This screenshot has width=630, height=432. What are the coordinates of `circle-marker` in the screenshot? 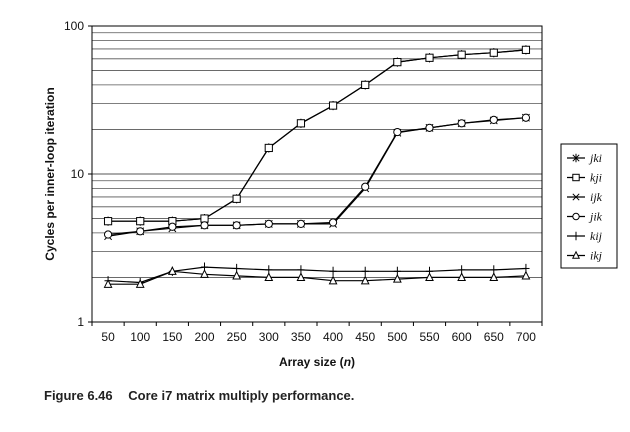 It's located at (576, 216).